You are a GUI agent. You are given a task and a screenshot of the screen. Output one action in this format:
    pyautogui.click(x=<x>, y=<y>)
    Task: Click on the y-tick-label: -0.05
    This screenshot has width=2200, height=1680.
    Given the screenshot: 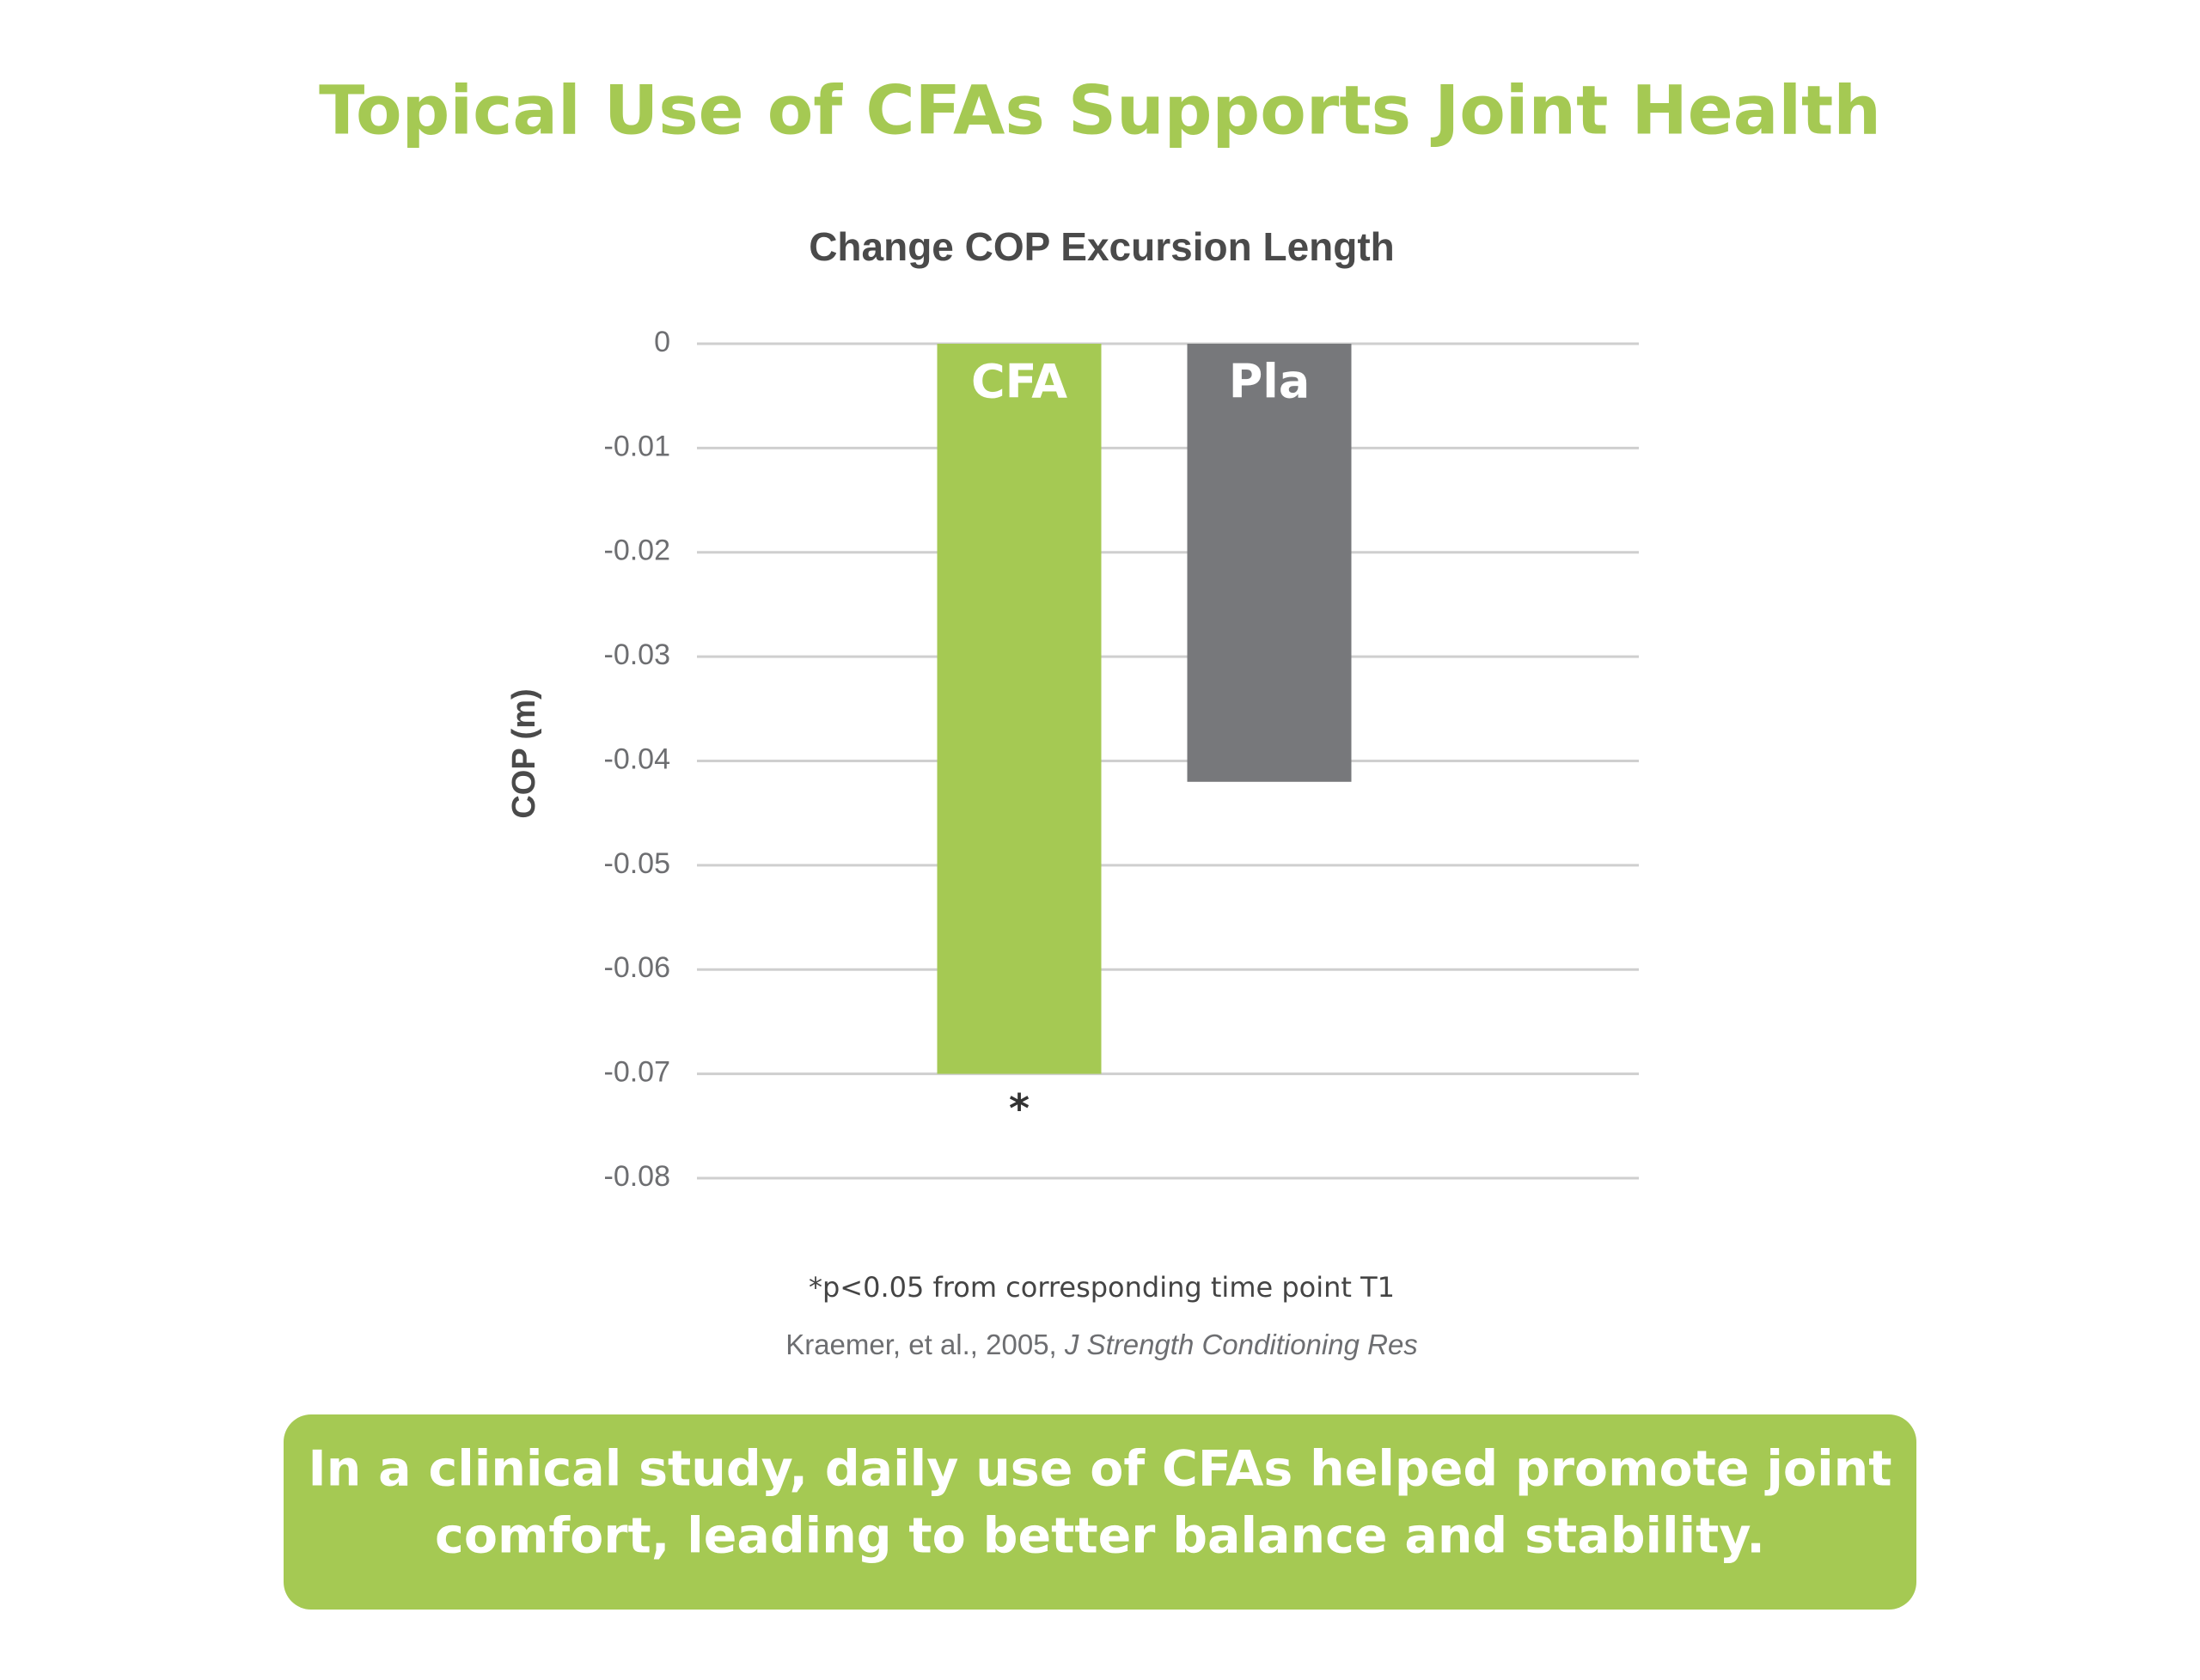 What is the action you would take?
    pyautogui.click(x=637, y=864)
    